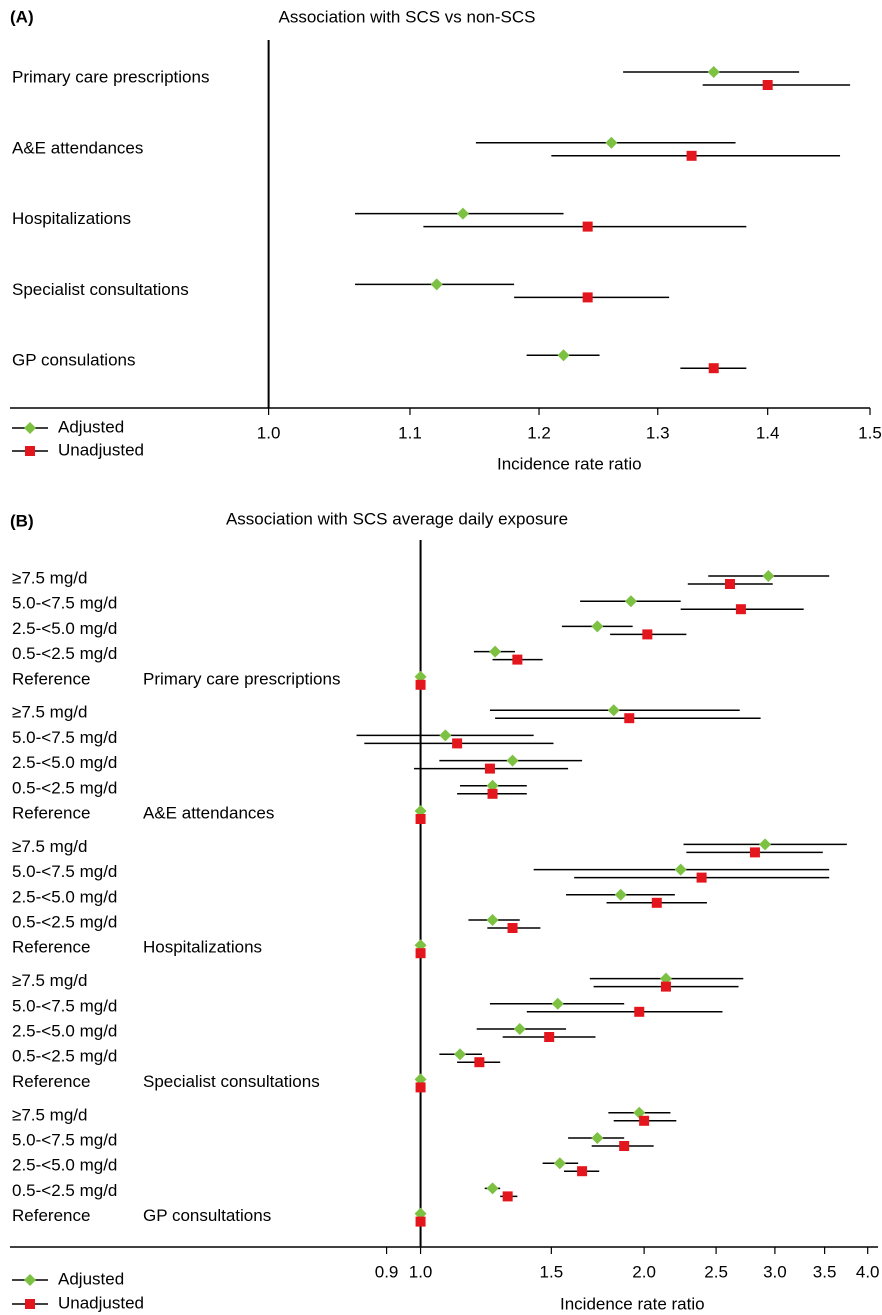 The width and height of the screenshot is (882, 1315). Describe the element at coordinates (387, 1271) in the screenshot. I see `x-tick-label: 0.9` at that location.